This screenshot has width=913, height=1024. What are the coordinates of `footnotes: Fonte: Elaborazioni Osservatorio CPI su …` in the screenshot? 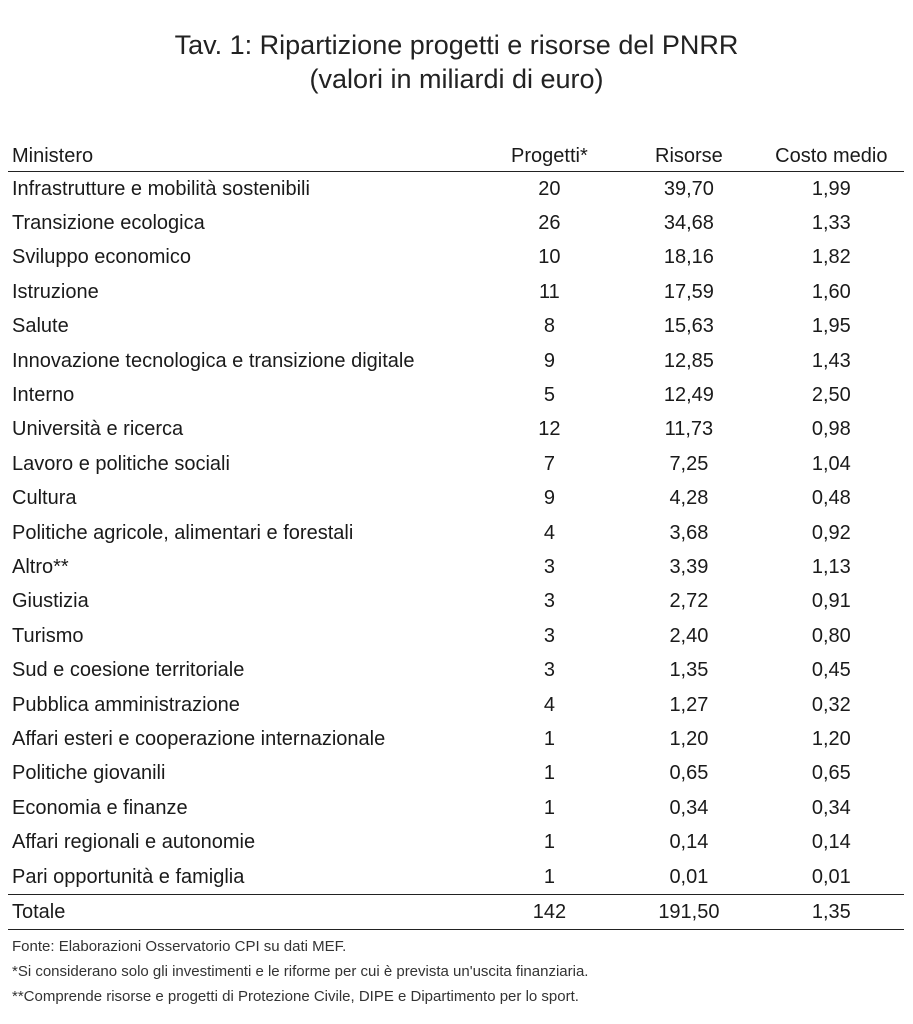 It's located at (300, 971).